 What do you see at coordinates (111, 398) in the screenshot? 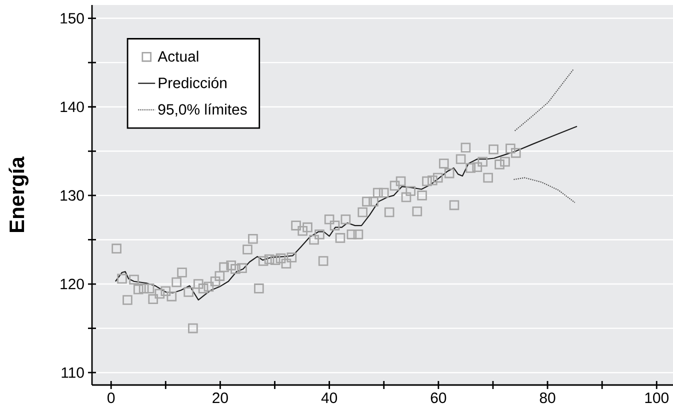
I see `x-tick-label: 0` at bounding box center [111, 398].